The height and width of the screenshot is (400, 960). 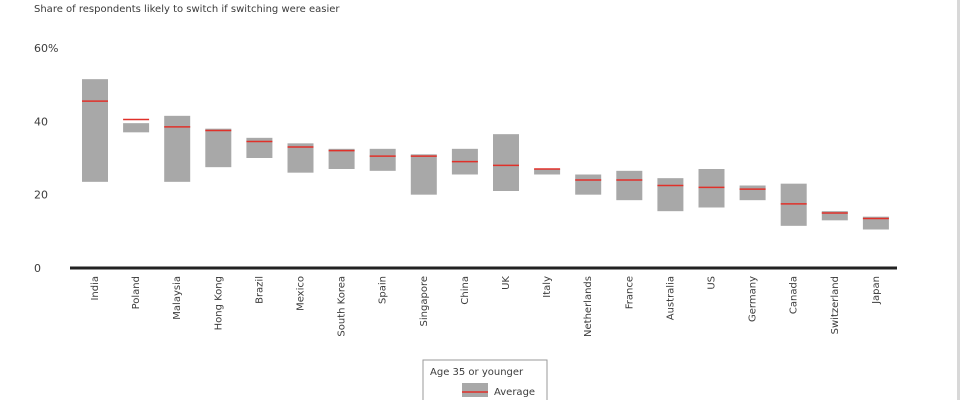 I want to click on x-category-label: US, so click(x=712, y=283).